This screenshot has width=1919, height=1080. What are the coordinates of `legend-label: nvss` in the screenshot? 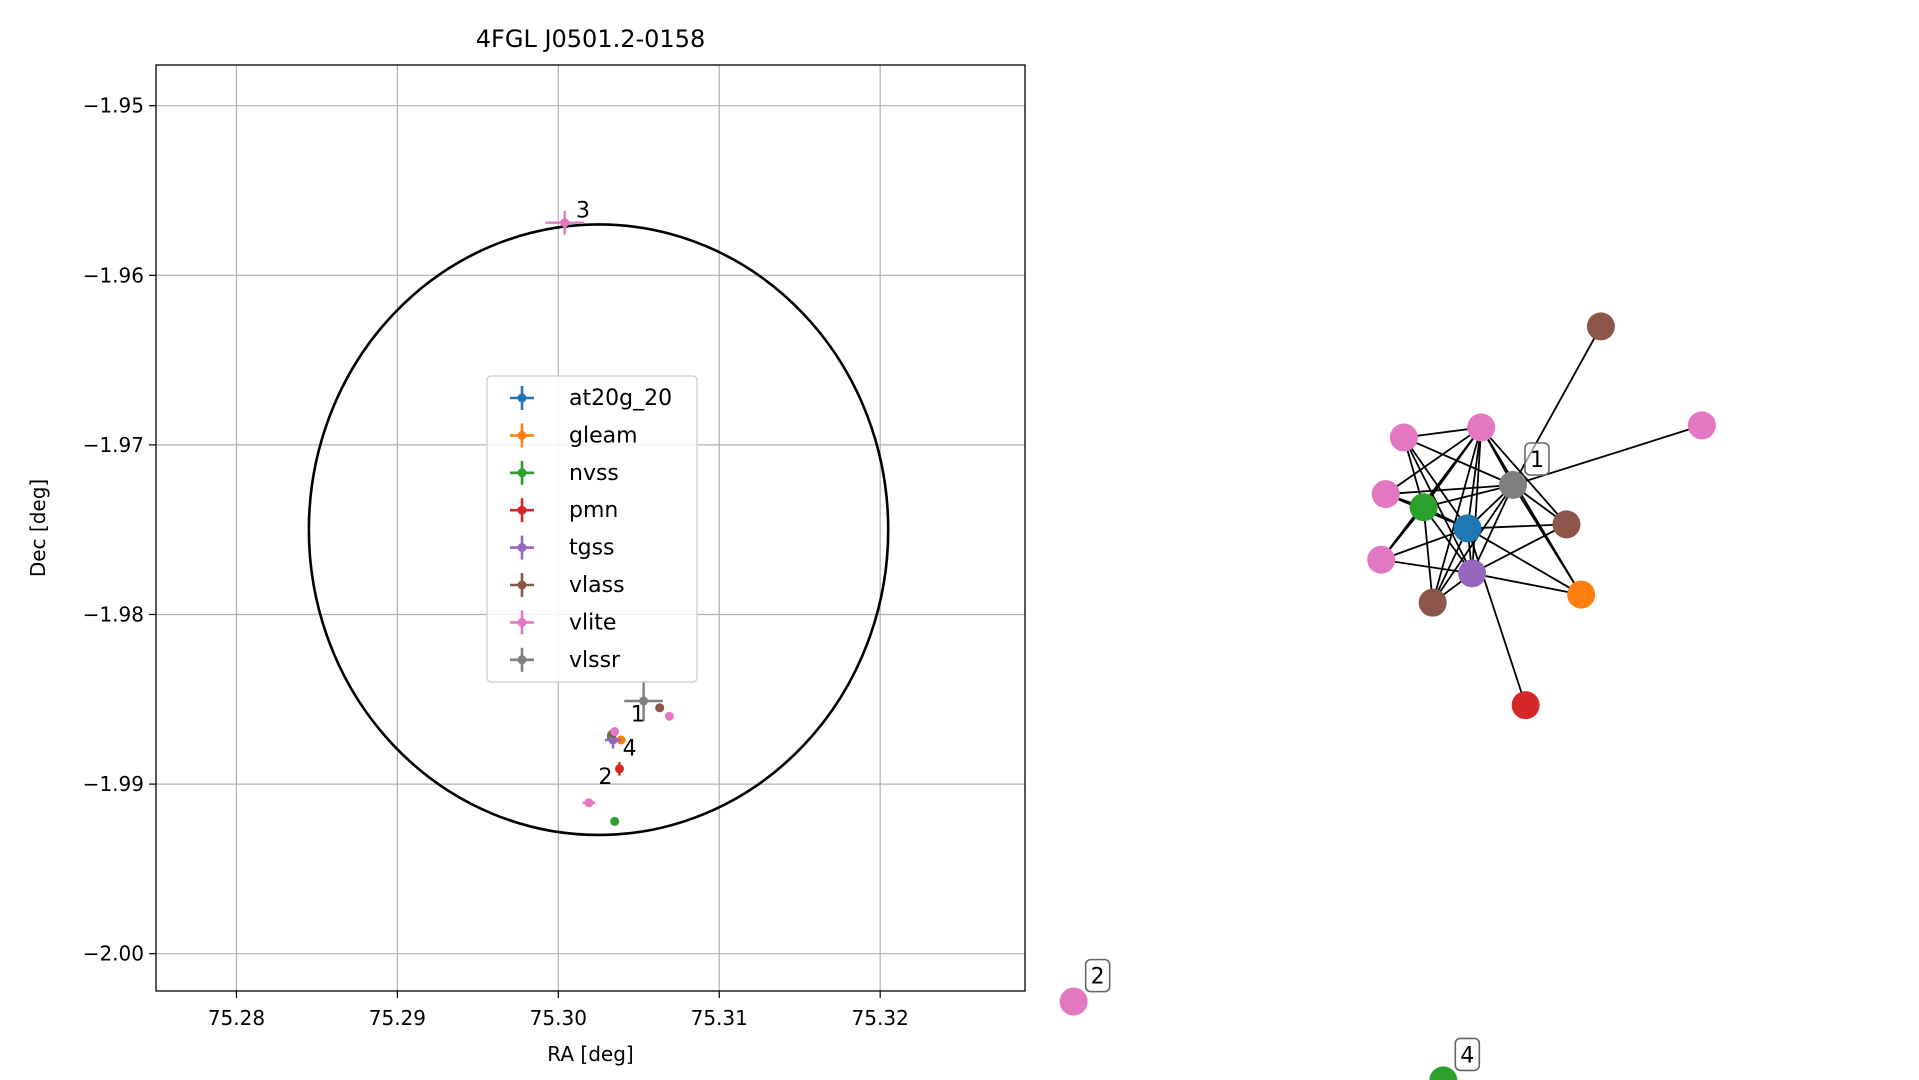 It's located at (594, 473).